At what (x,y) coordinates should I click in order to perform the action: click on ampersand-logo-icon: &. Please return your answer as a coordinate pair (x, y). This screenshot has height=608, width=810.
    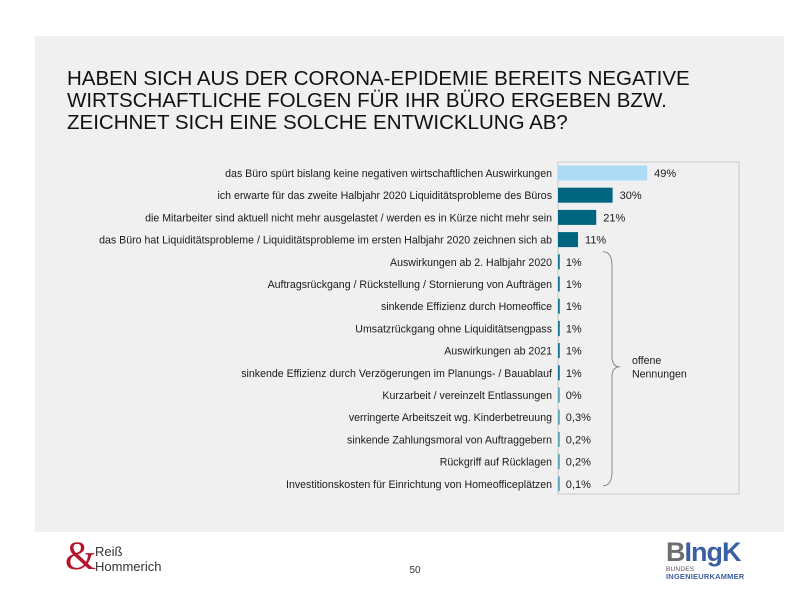
    Looking at the image, I should click on (81, 555).